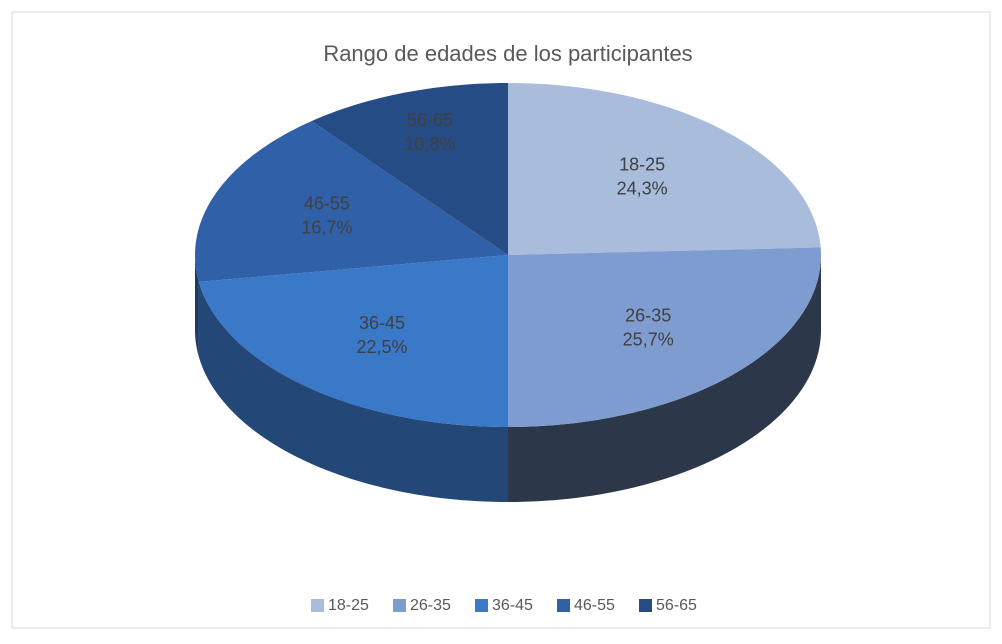 The image size is (1002, 644). Describe the element at coordinates (642, 165) in the screenshot. I see `data-label-category: 18-25` at that location.